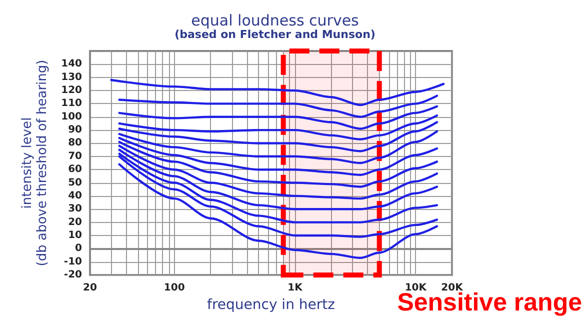  I want to click on y-tick-label: 100, so click(71, 116).